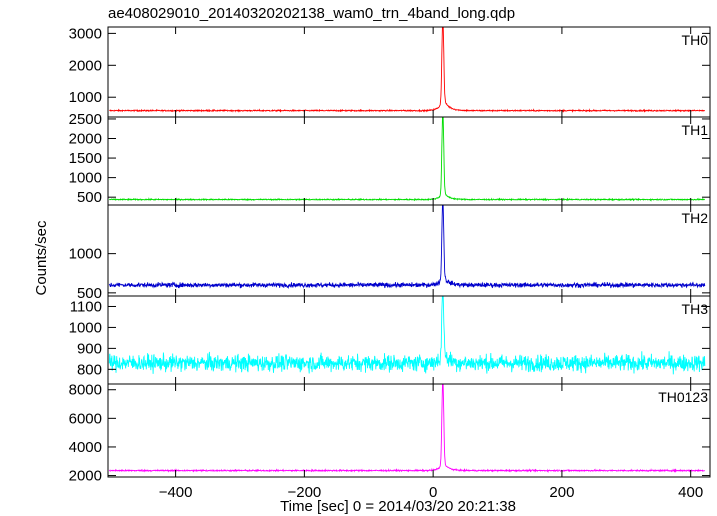 Image resolution: width=717 pixels, height=516 pixels. I want to click on x-tick-label: 0, so click(433, 492).